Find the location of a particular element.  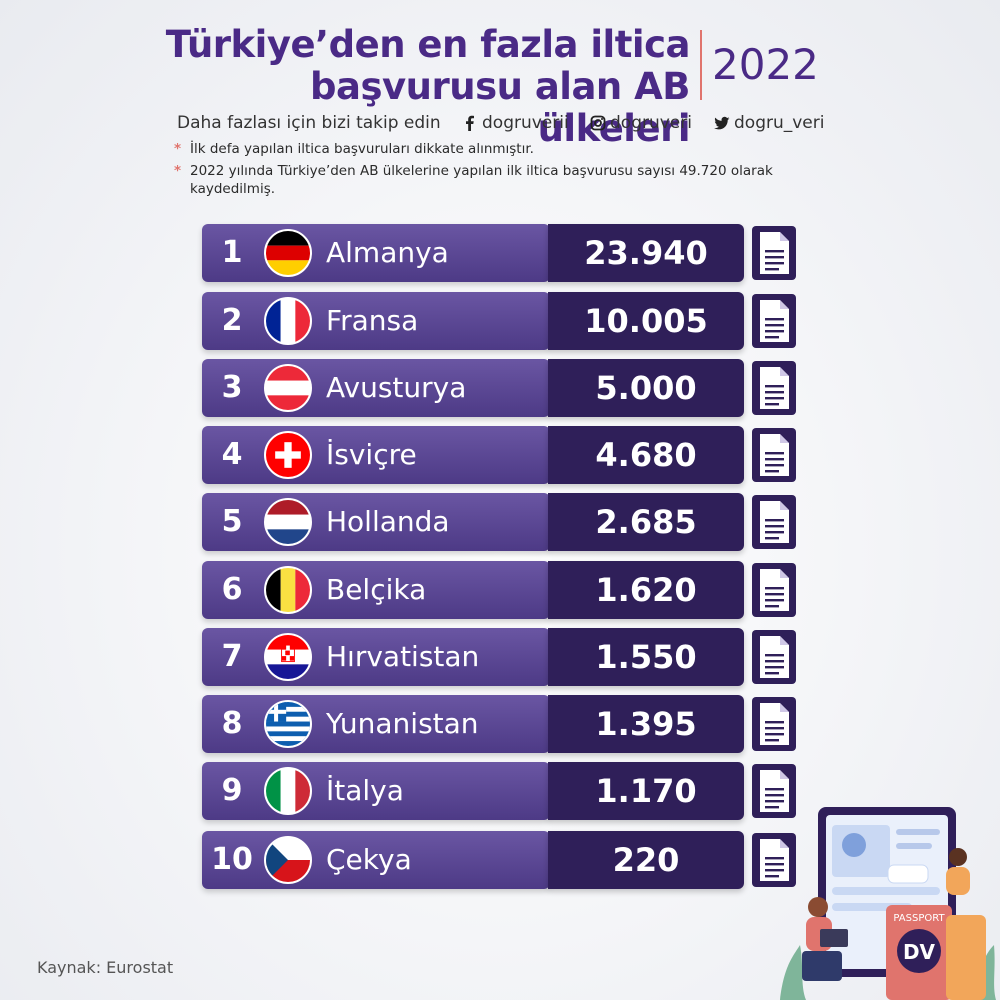

logo-text: DV is located at coordinates (919, 952).